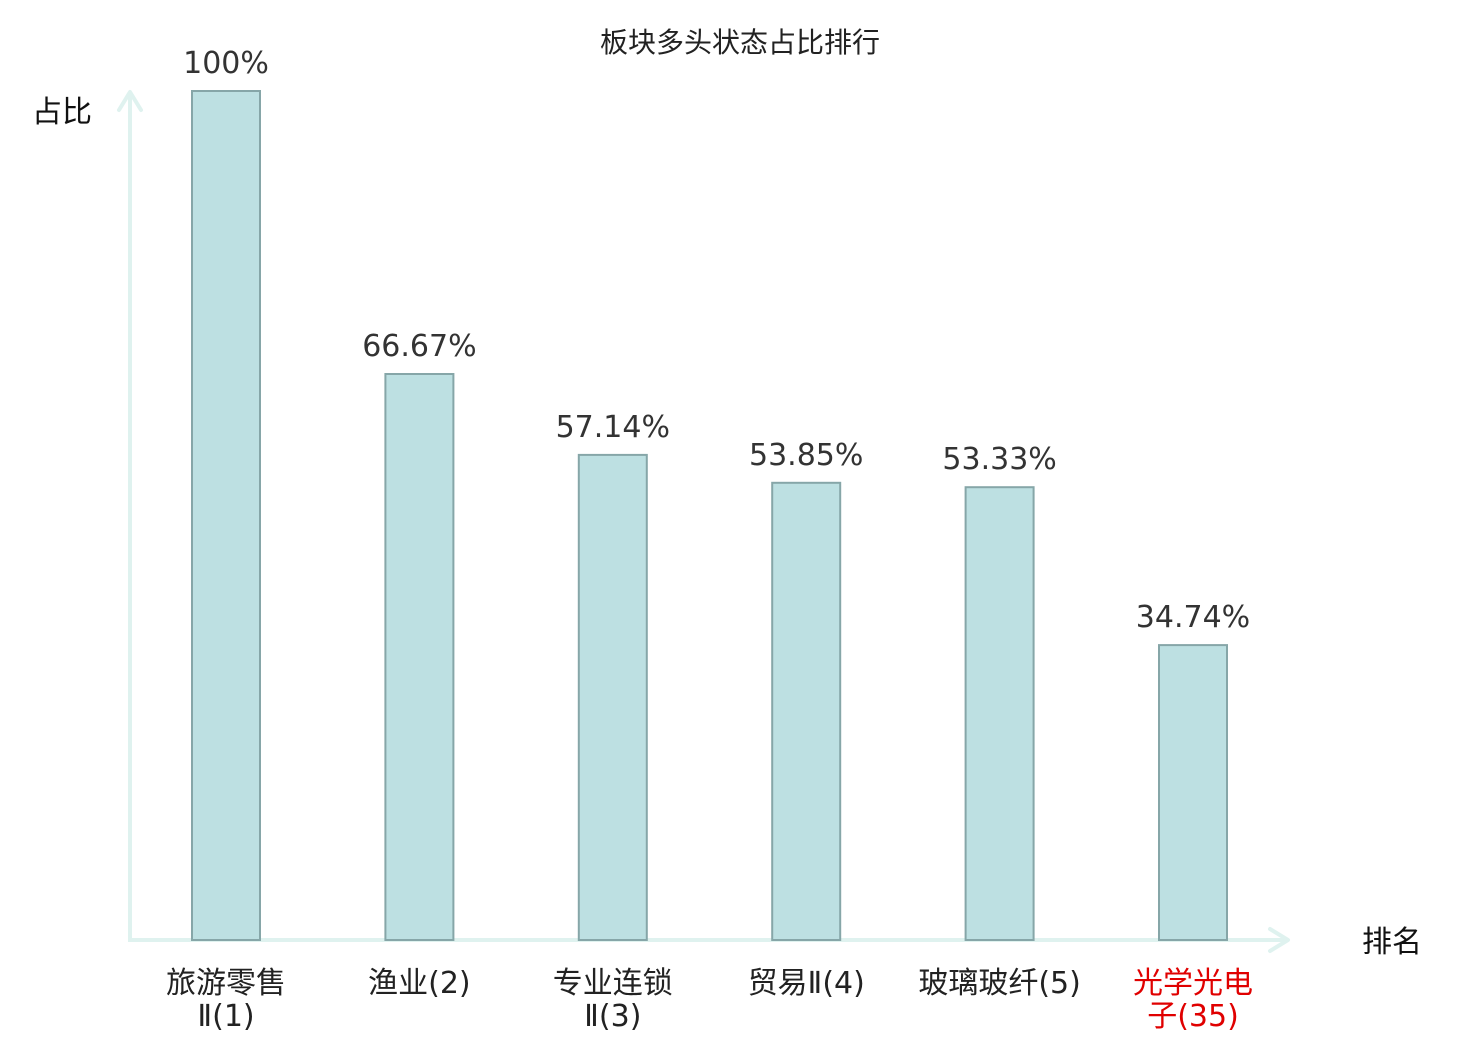  What do you see at coordinates (226, 983) in the screenshot?
I see `x-tick-label: 旅游零售` at bounding box center [226, 983].